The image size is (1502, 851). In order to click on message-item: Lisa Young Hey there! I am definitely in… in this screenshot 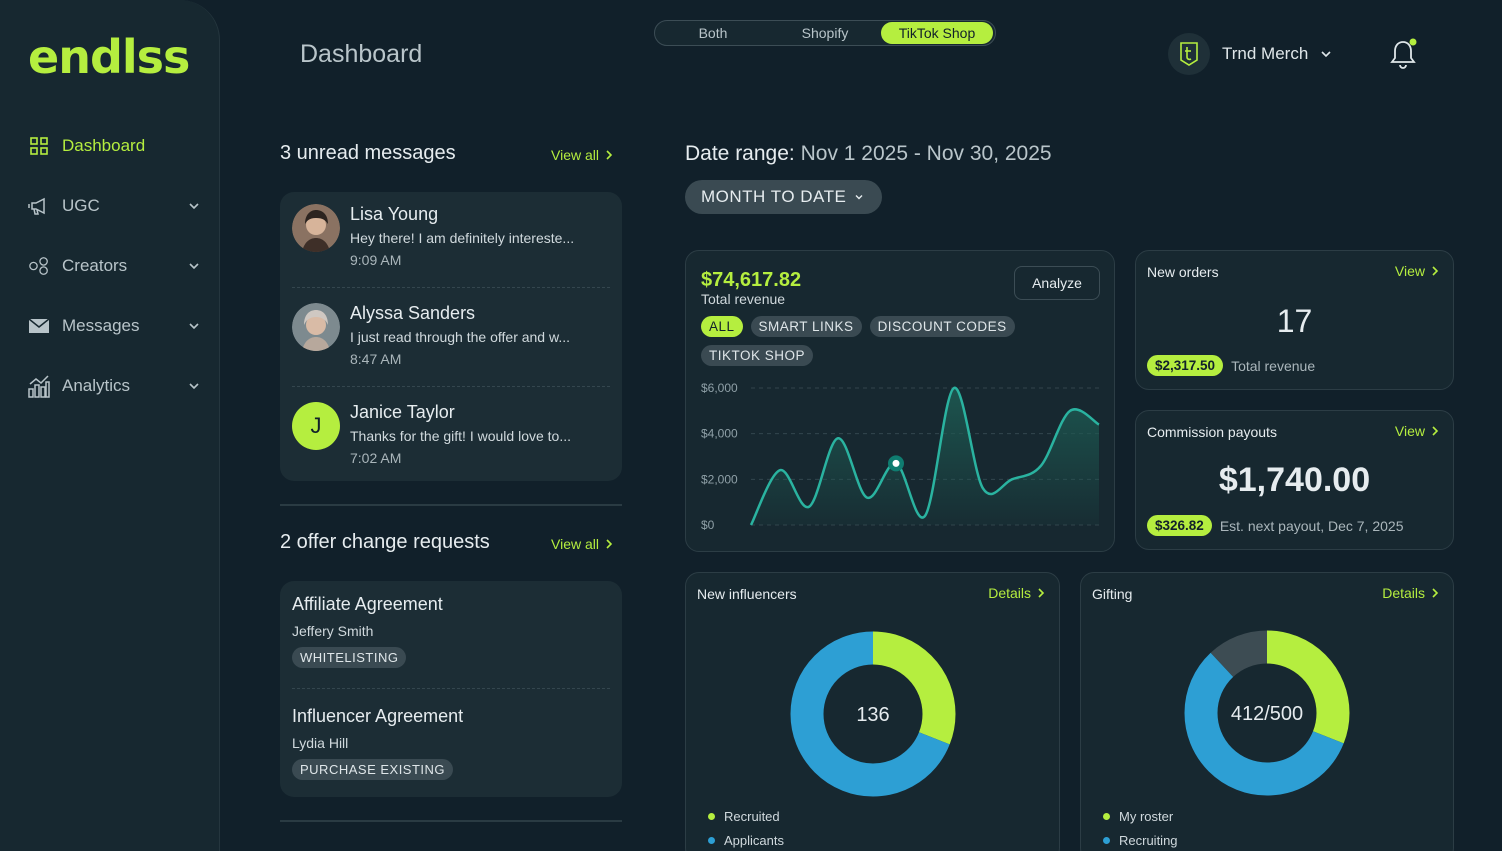, I will do `click(451, 237)`.